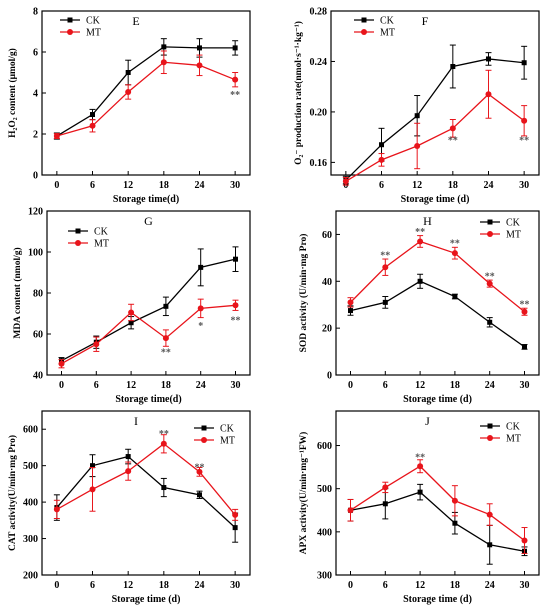 This screenshot has width=550, height=613. What do you see at coordinates (319, 163) in the screenshot?
I see `y-tick-label: 0.16` at bounding box center [319, 163].